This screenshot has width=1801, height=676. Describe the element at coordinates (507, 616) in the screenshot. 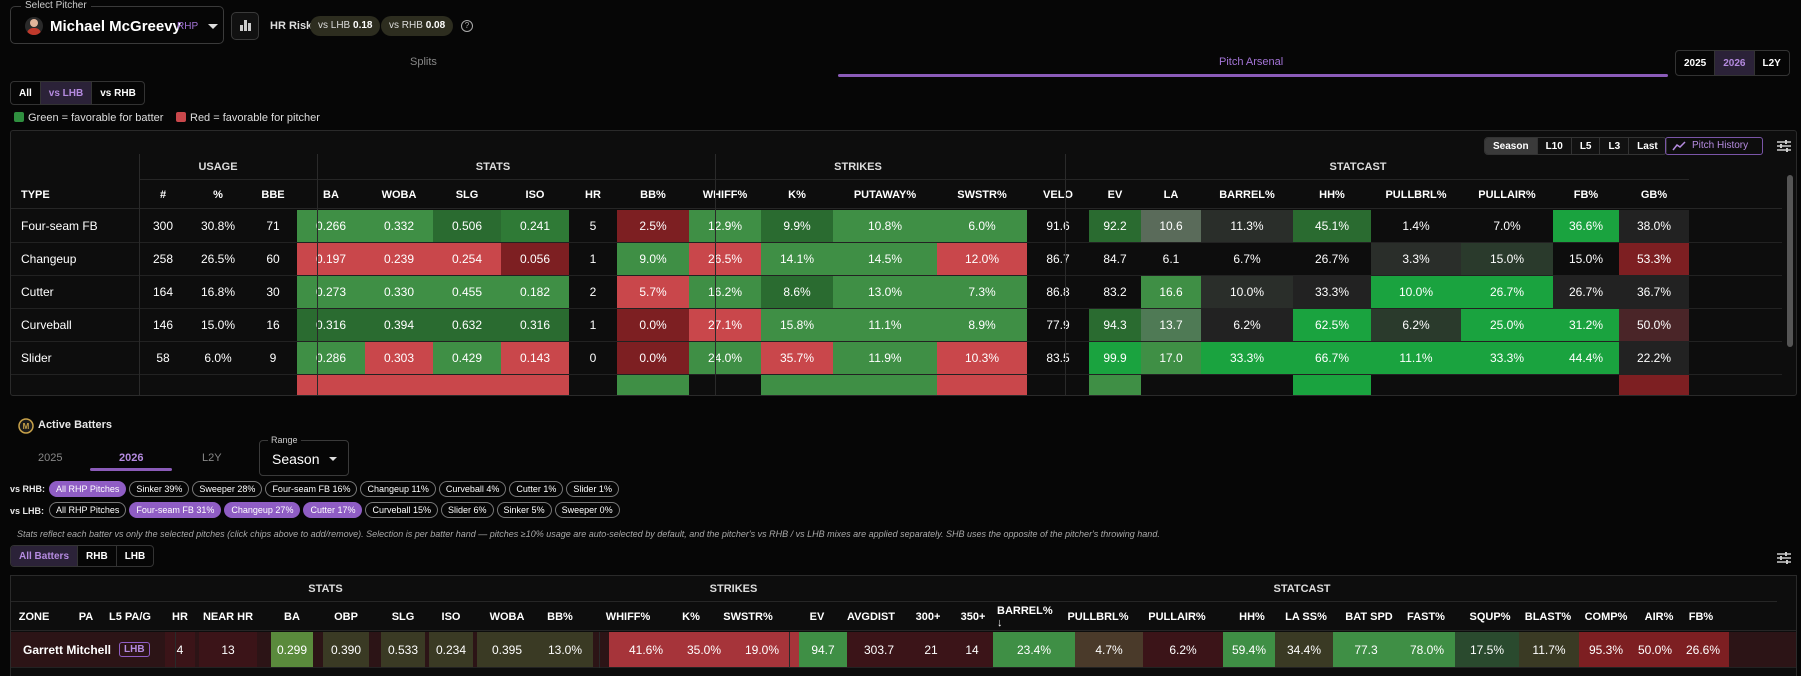

I see `batters-column-header: WOBA` at that location.